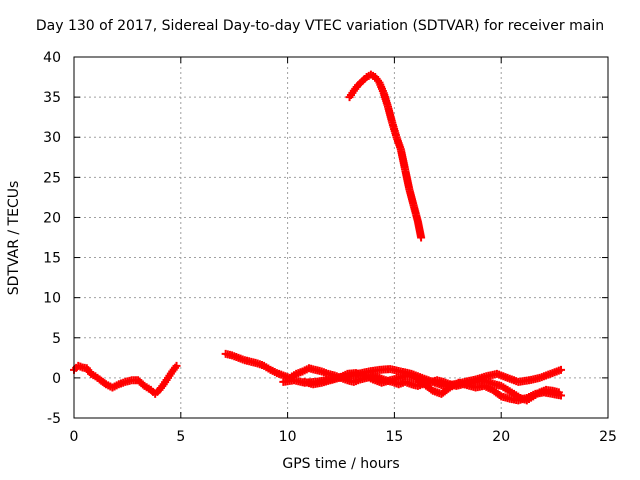 The image size is (640, 480). Describe the element at coordinates (52, 58) in the screenshot. I see `y-tick-label: 40` at that location.